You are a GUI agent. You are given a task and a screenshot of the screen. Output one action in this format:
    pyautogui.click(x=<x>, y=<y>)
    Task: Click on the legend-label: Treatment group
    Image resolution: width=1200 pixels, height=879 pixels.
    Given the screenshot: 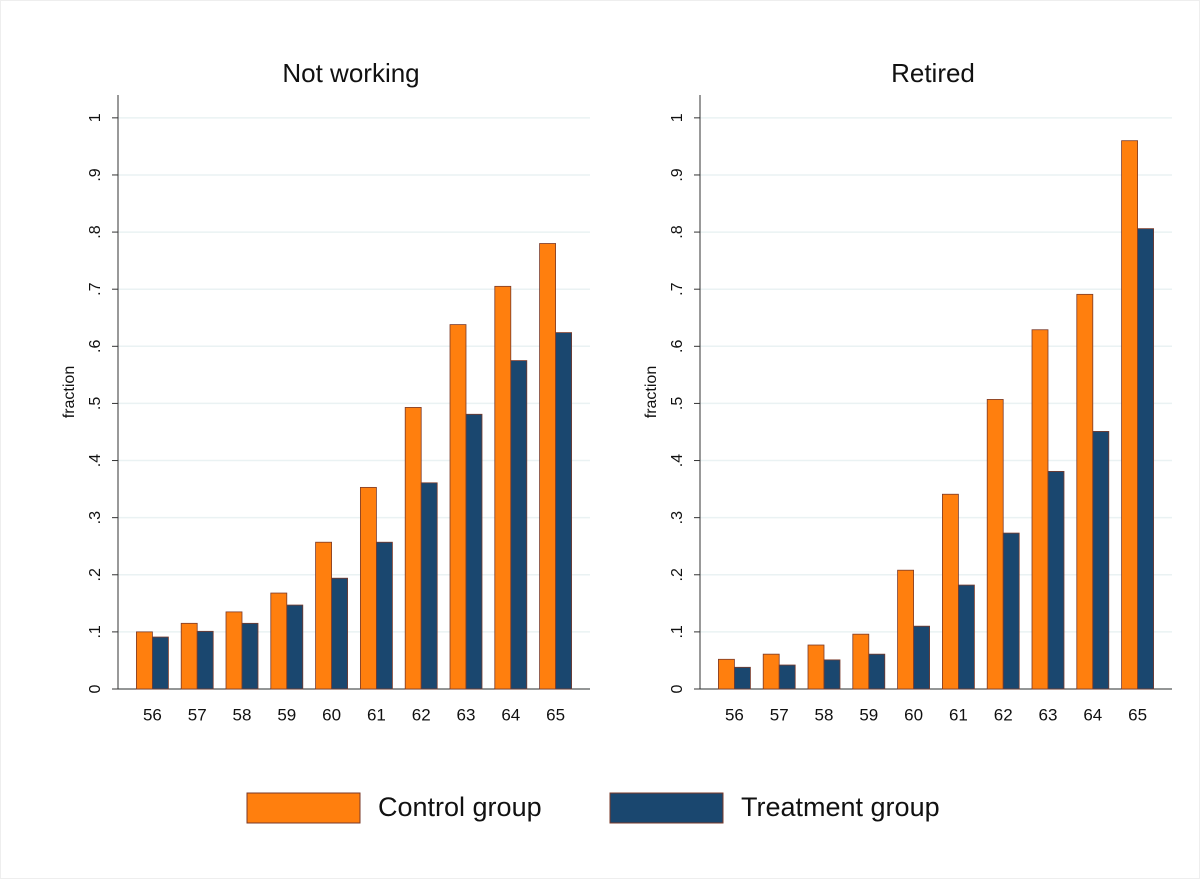 What is the action you would take?
    pyautogui.click(x=840, y=807)
    